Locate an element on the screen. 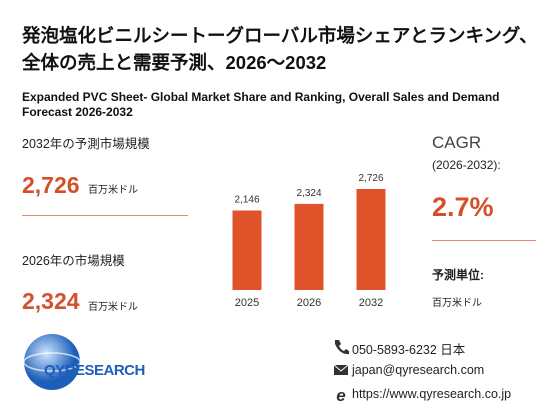  value-label: 2,324 is located at coordinates (308, 193).